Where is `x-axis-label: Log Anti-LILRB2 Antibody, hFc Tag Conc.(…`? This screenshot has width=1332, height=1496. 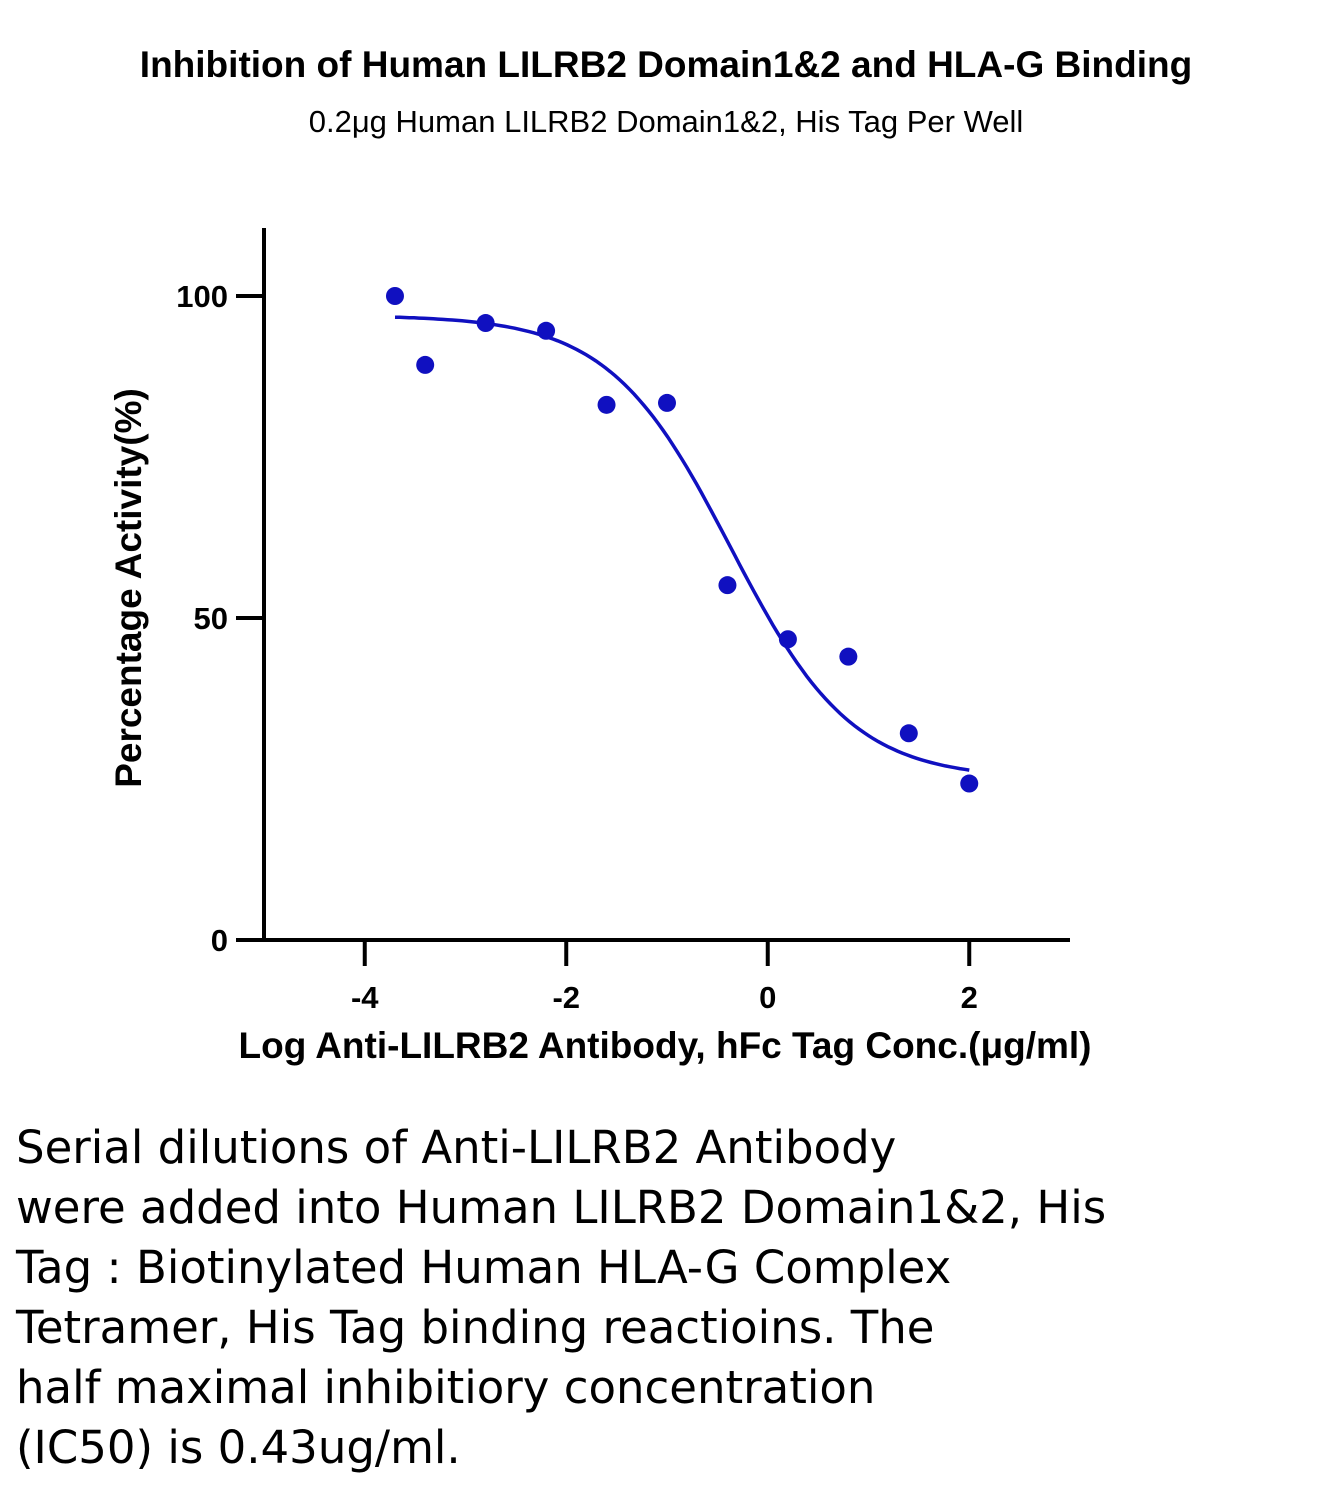 x-axis-label: Log Anti-LILRB2 Antibody, hFc Tag Conc.(… is located at coordinates (665, 1045).